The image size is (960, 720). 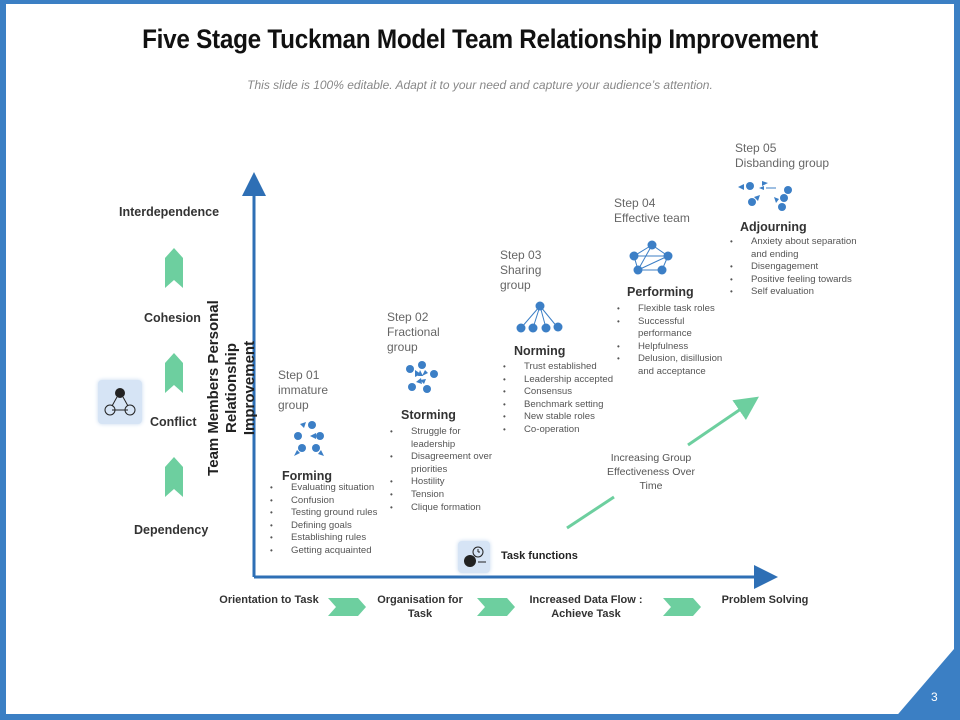 What do you see at coordinates (422, 377) in the screenshot?
I see `storming-icon` at bounding box center [422, 377].